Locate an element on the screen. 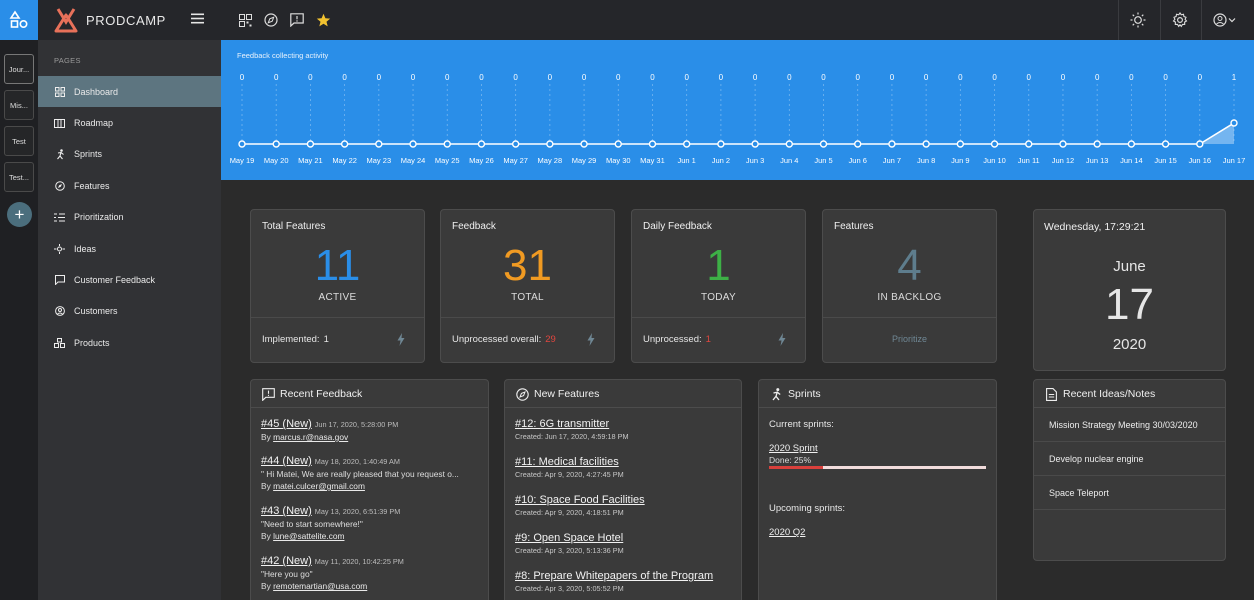 The width and height of the screenshot is (1254, 600). app-logo is located at coordinates (19, 20).